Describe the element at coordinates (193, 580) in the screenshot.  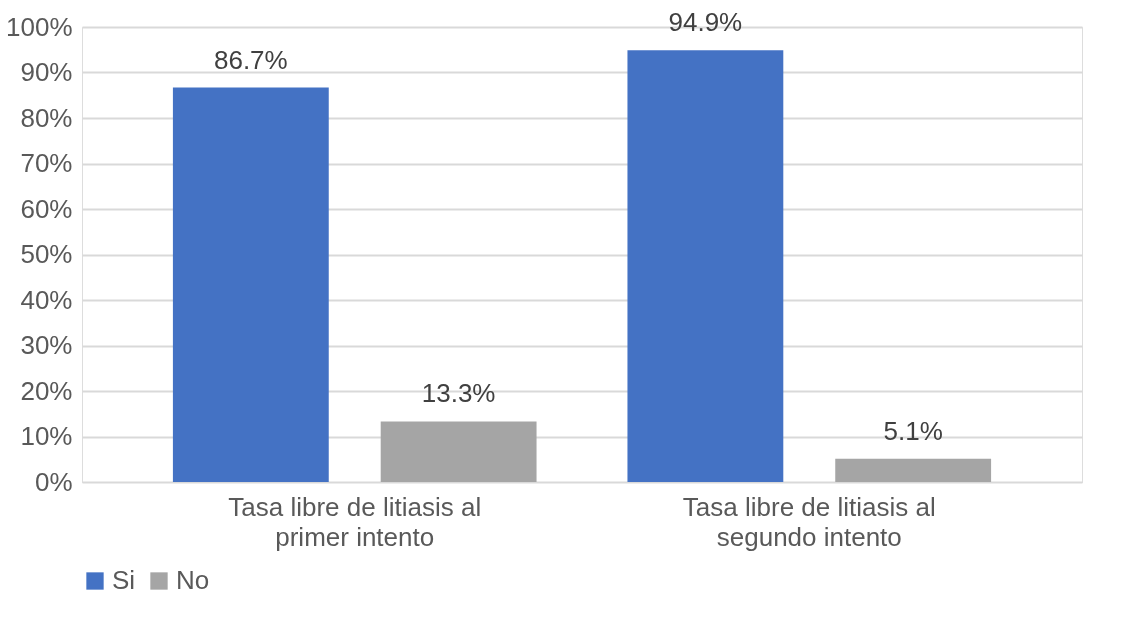
I see `legend-label: No` at that location.